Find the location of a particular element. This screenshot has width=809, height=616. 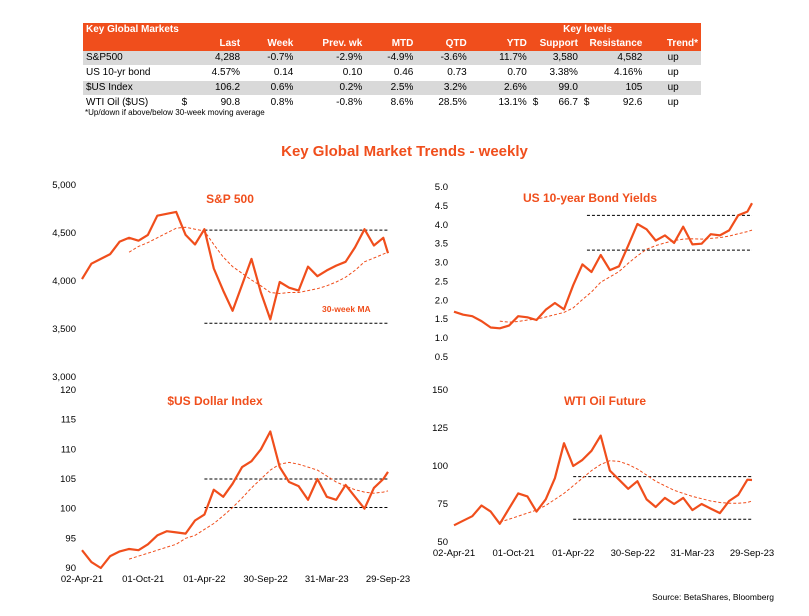

y-tick-label: 3.5 is located at coordinates (441, 244).